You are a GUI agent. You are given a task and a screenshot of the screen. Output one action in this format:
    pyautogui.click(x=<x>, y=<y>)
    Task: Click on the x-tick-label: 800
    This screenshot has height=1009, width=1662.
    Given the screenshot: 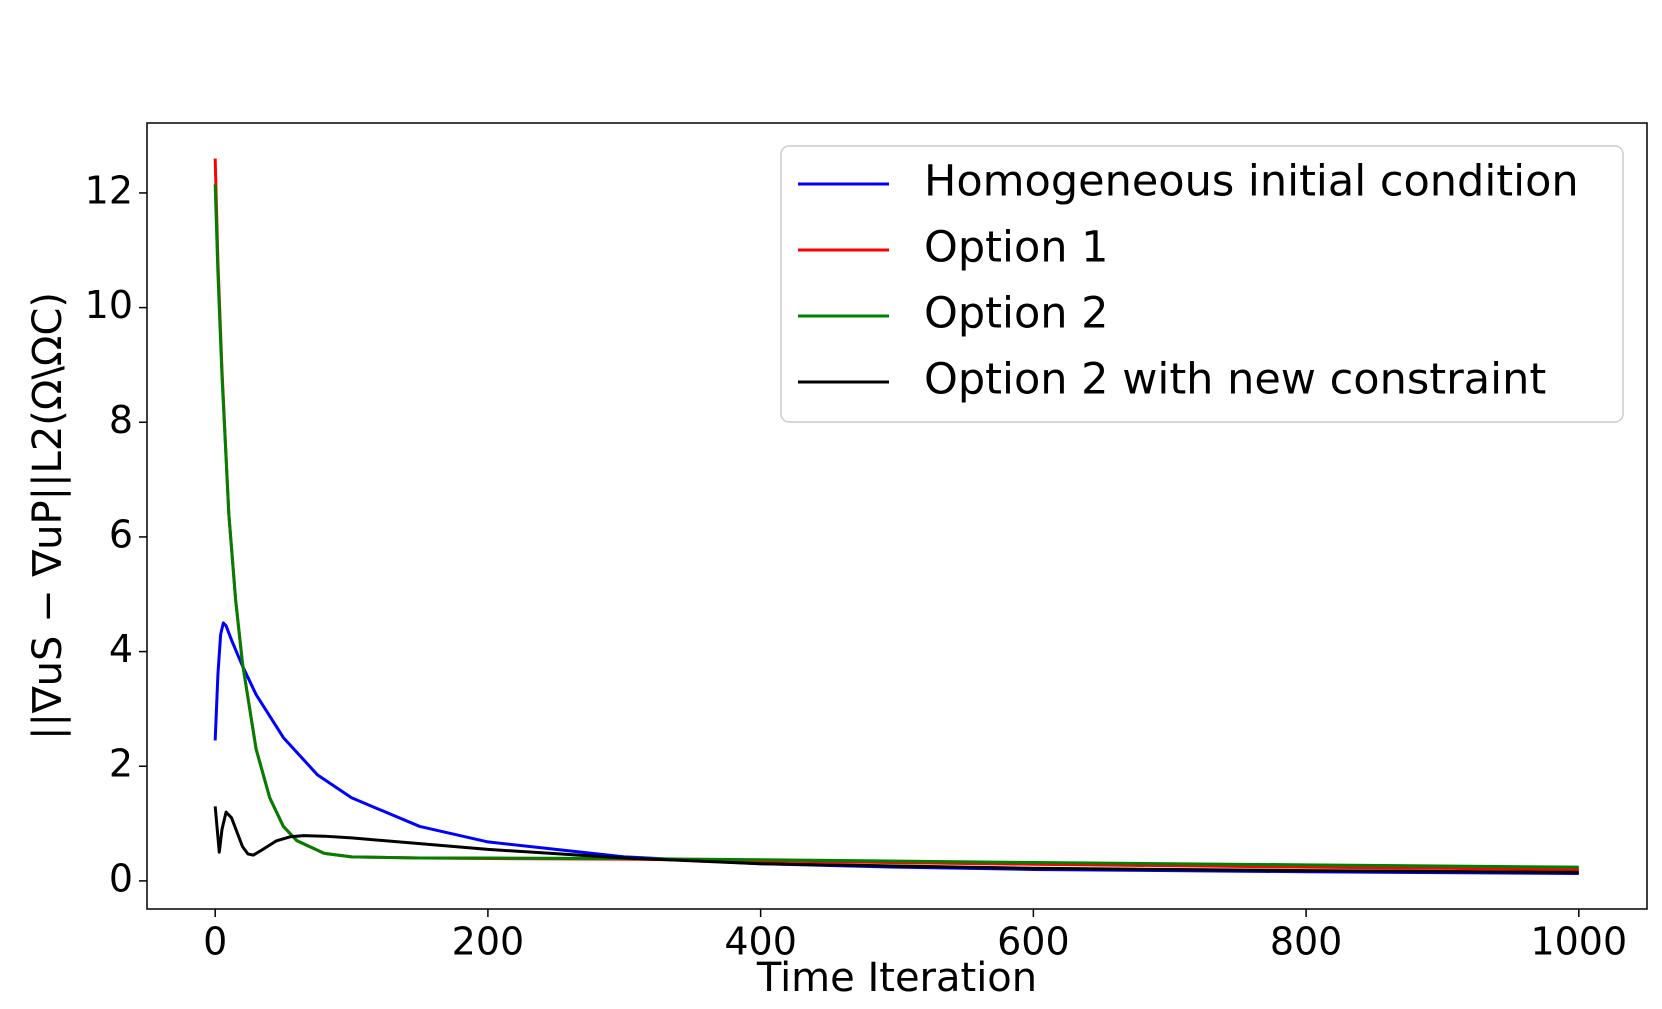 What is the action you would take?
    pyautogui.click(x=1306, y=942)
    